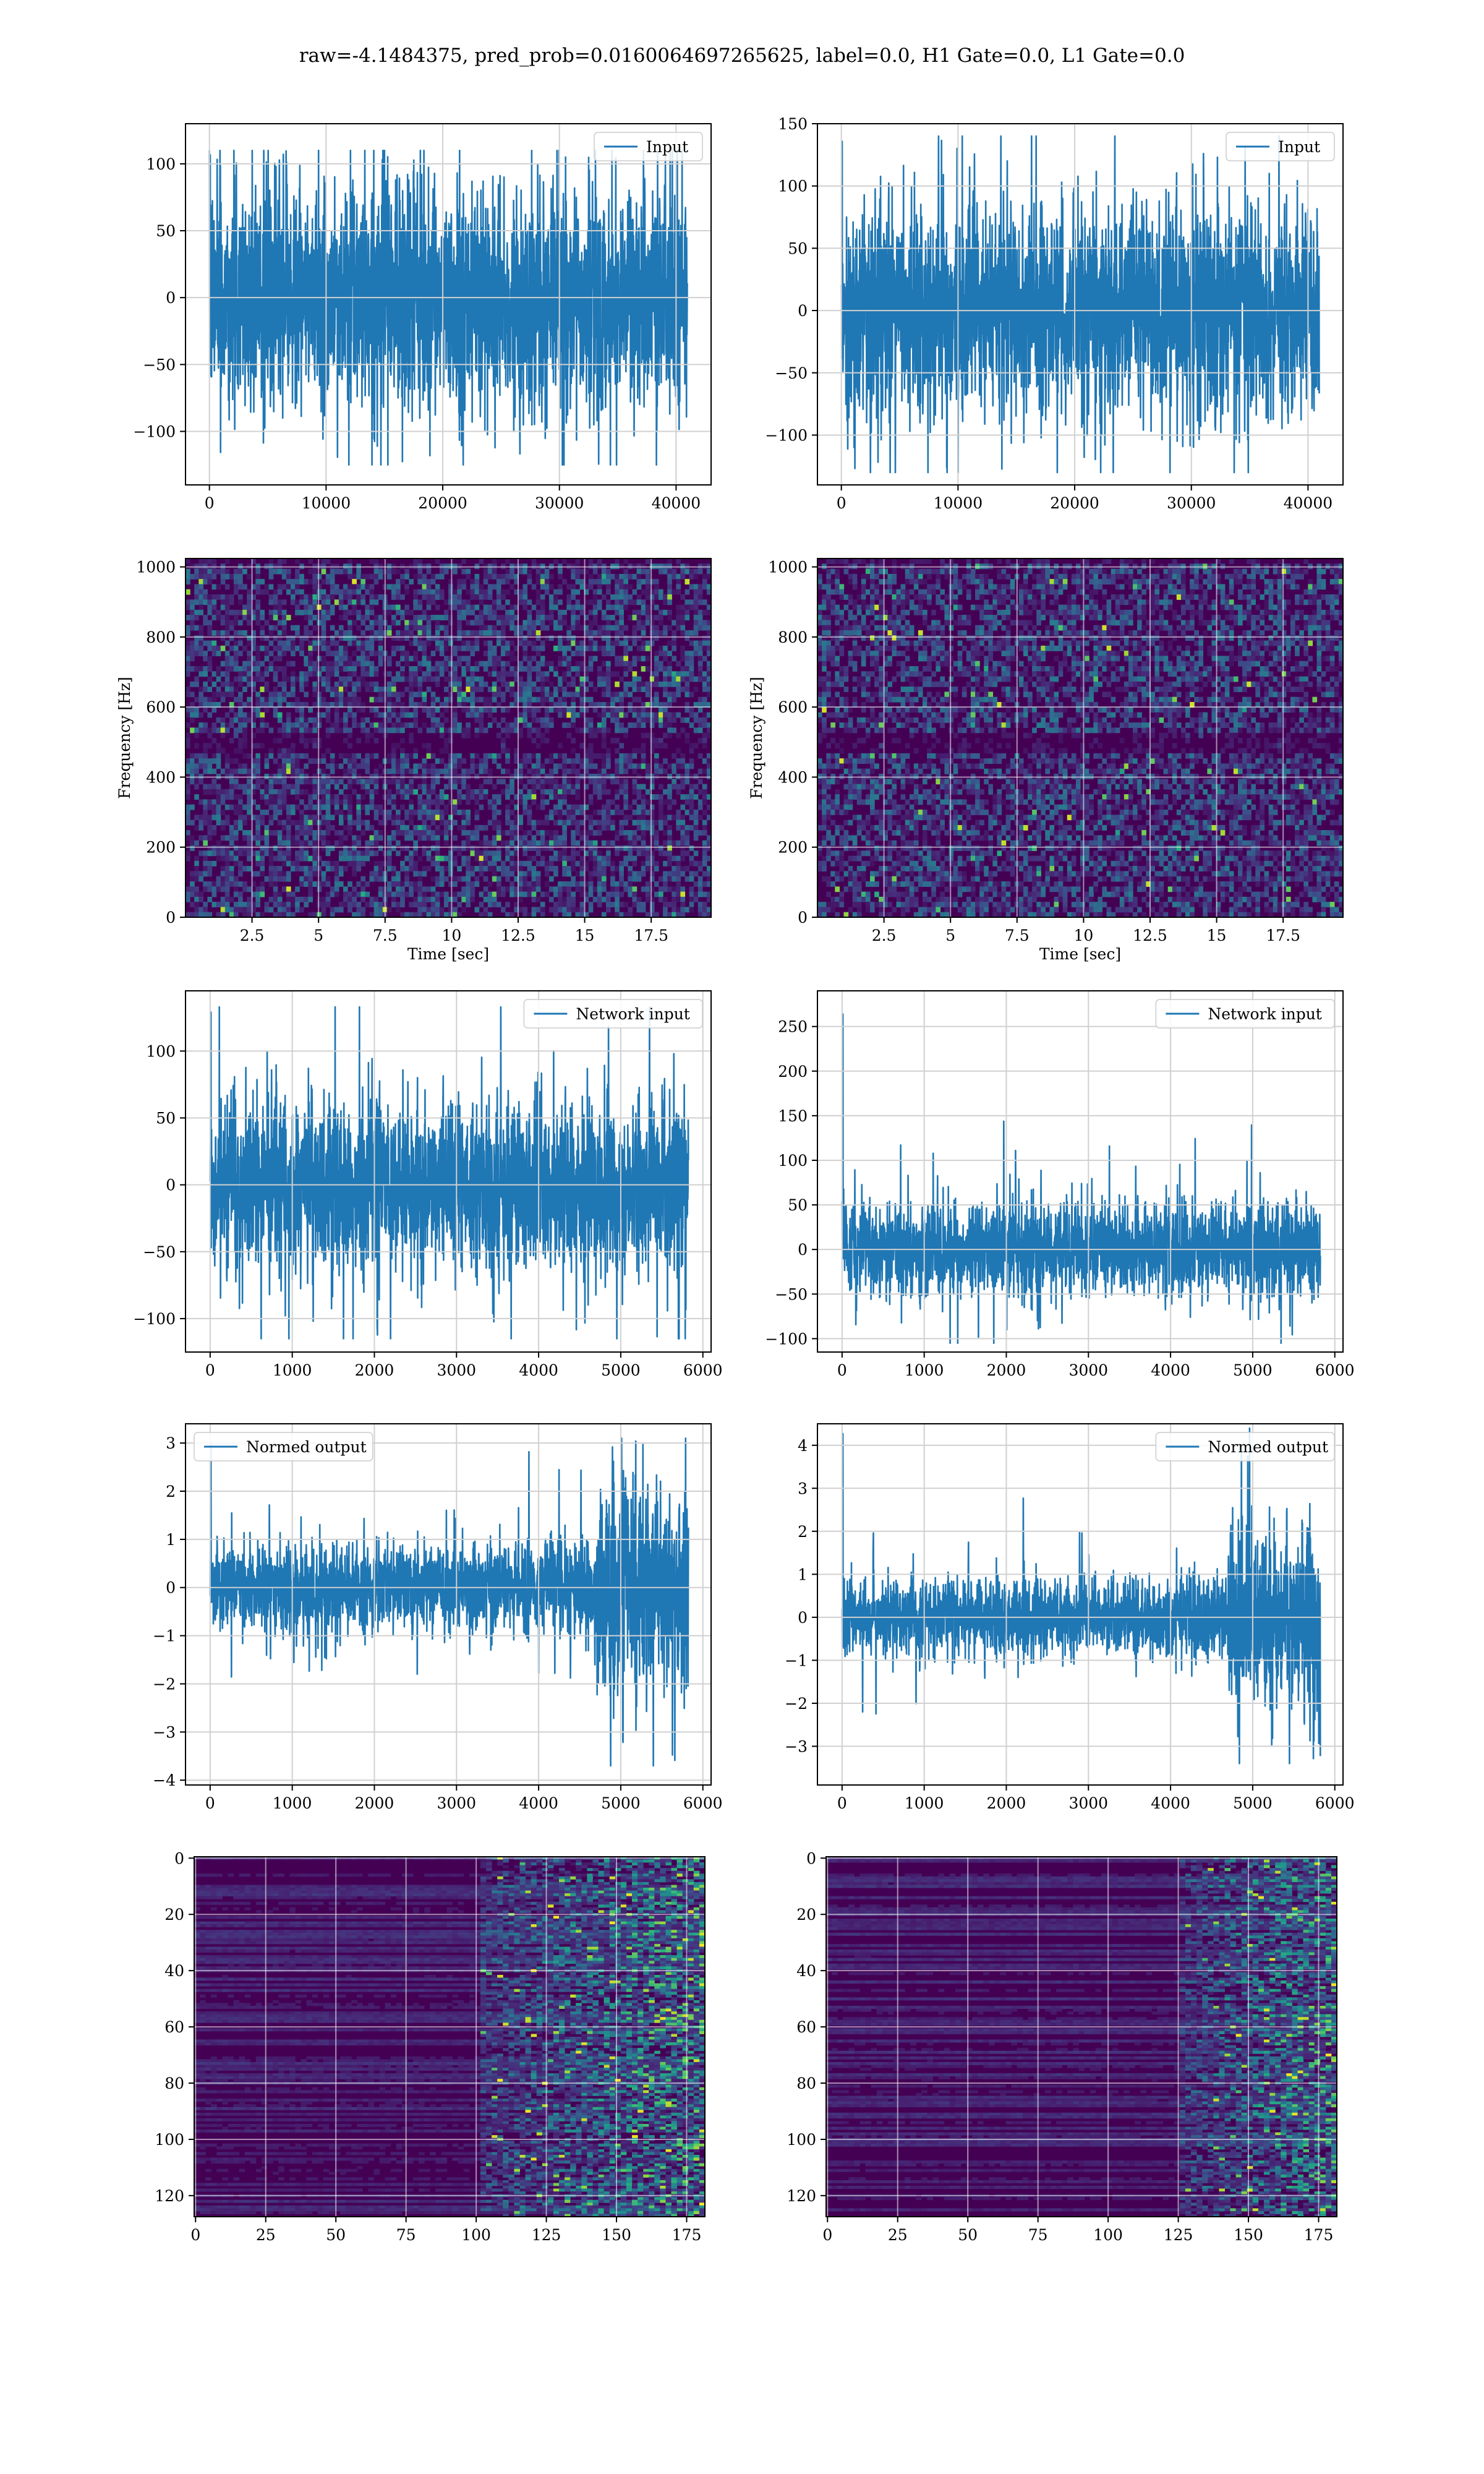  I want to click on legend-label: Input, so click(1299, 147).